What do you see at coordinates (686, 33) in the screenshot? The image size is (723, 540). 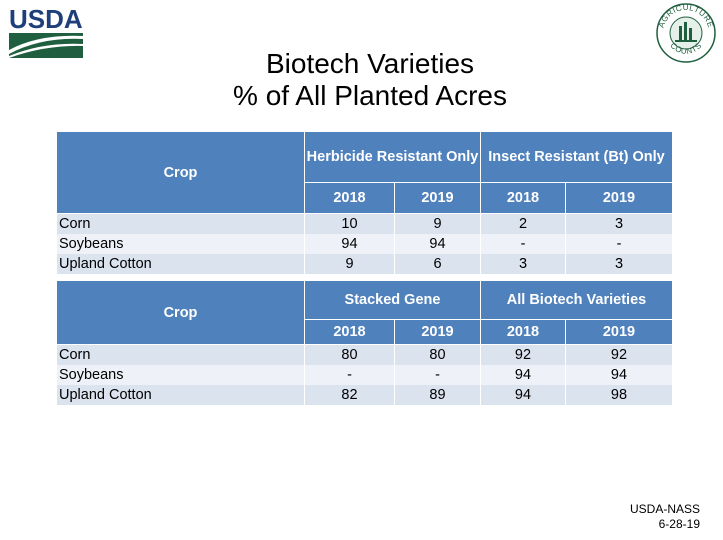 I see `agriculture-counts-seal: AGRICULTURE COUNTS` at bounding box center [686, 33].